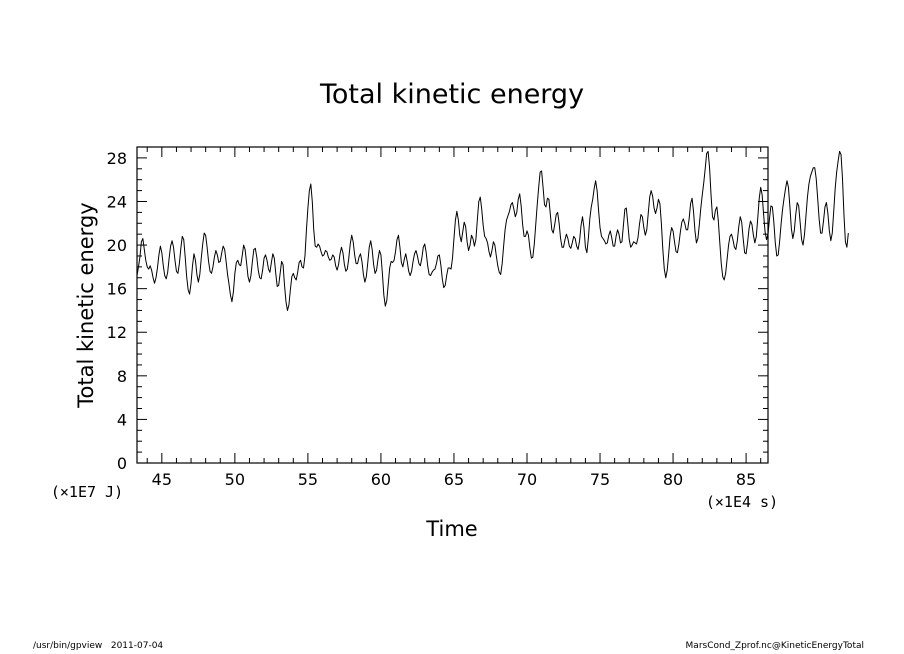 The image size is (904, 654). What do you see at coordinates (117, 201) in the screenshot?
I see `y-tick-label: 24` at bounding box center [117, 201].